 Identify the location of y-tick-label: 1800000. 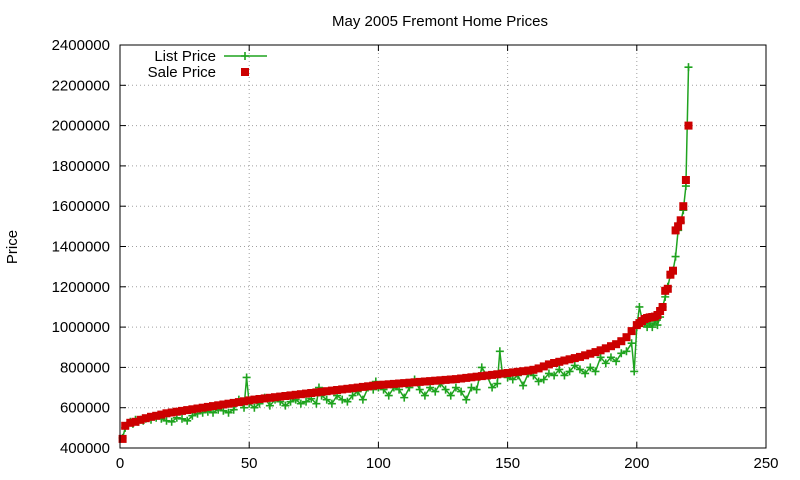
(81, 166).